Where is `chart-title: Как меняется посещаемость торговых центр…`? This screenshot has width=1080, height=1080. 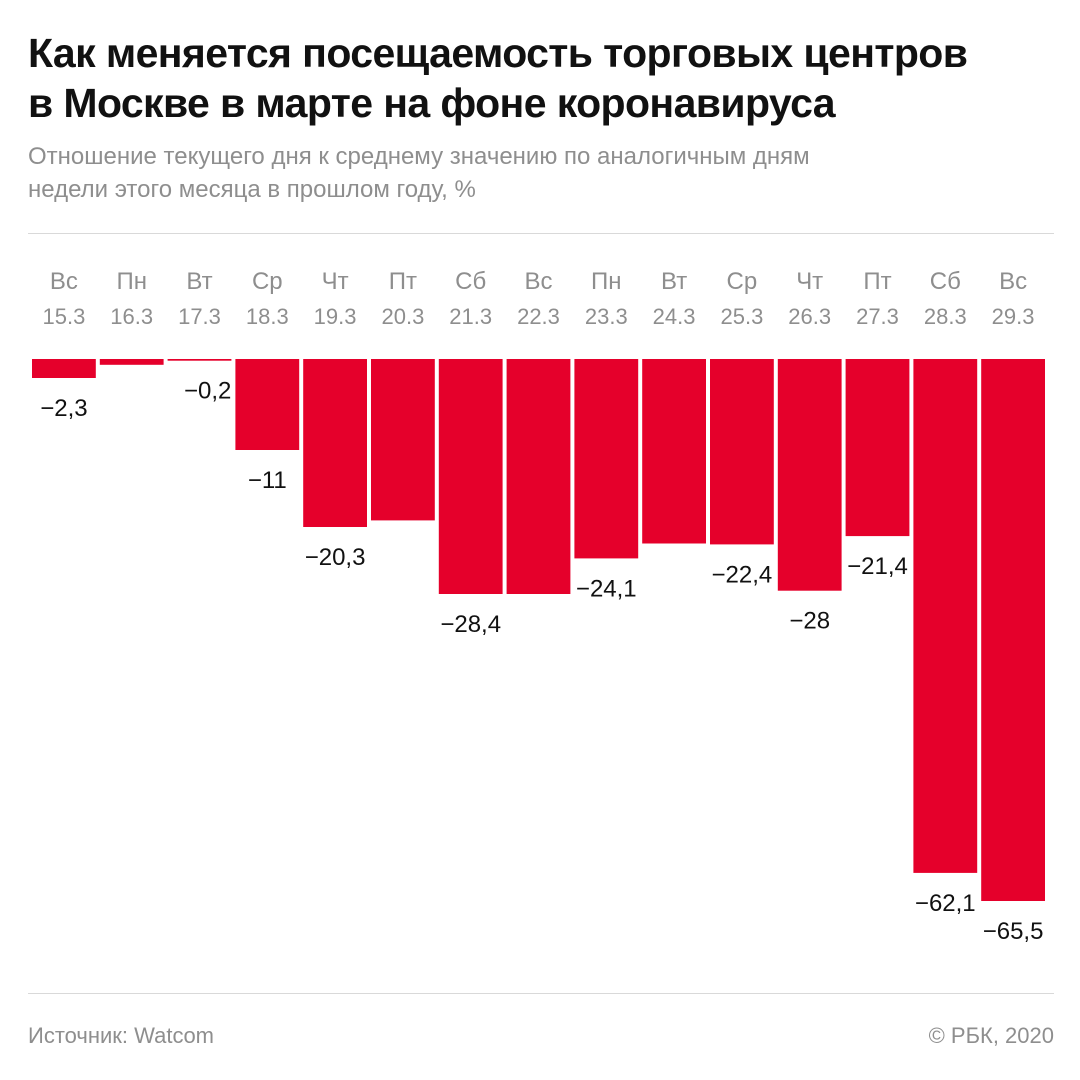
chart-title: Как меняется посещаемость торговых центр… is located at coordinates (538, 78).